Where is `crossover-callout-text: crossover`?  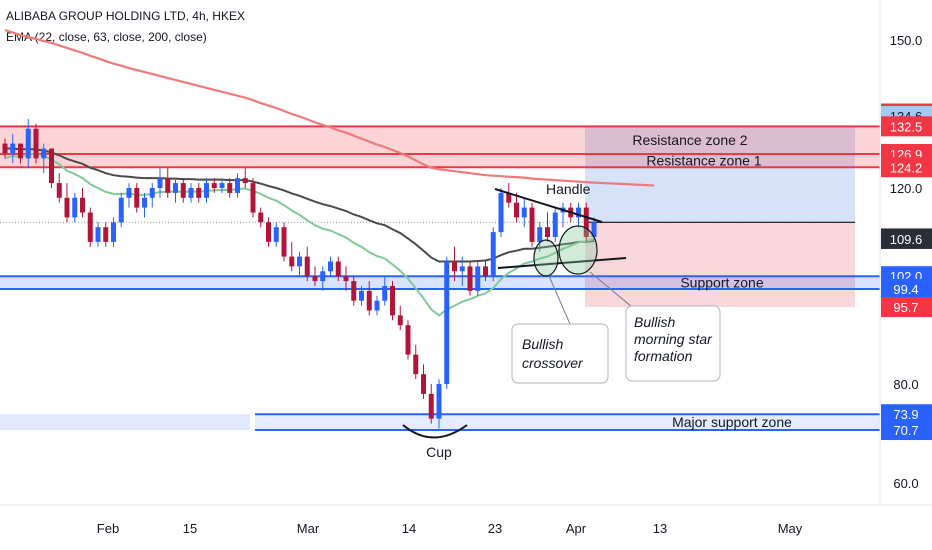 crossover-callout-text: crossover is located at coordinates (553, 363).